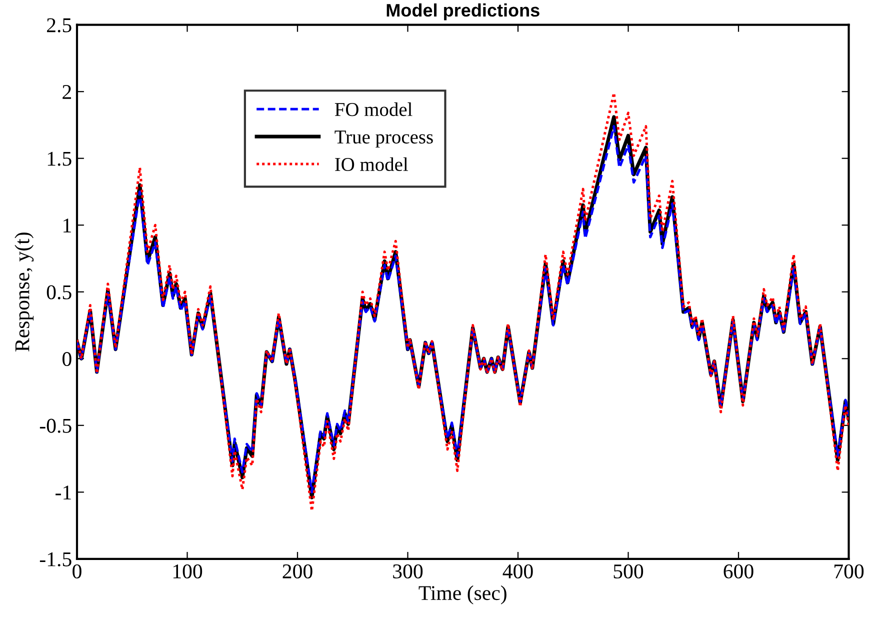 This screenshot has width=875, height=621. I want to click on y-tick-label: 0.5, so click(59, 292).